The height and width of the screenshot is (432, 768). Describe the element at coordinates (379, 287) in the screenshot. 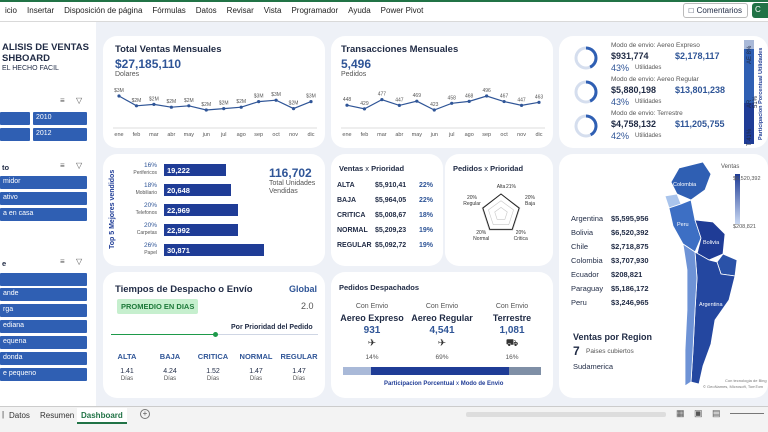

I see `dispatched-orders-title: Pedidos Despachados` at that location.